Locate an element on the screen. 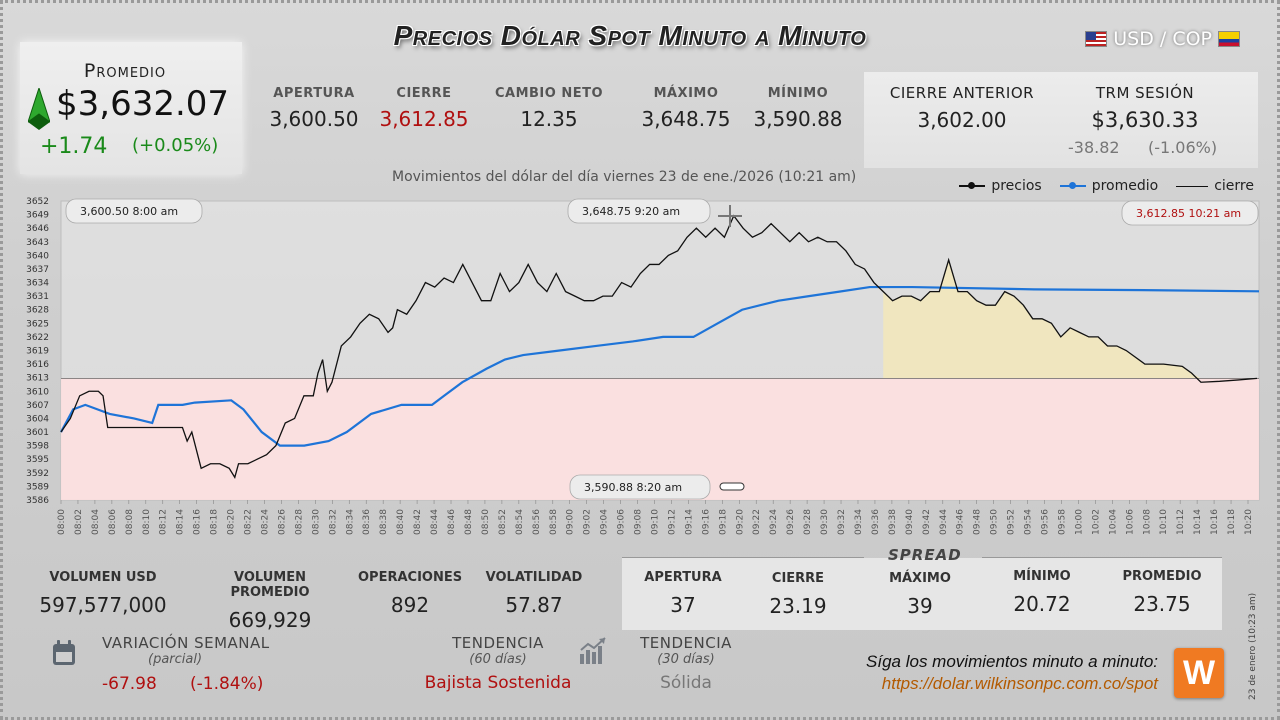 Image resolution: width=1280 pixels, height=720 pixels. spread-minimo-value: 20.72 is located at coordinates (1042, 604).